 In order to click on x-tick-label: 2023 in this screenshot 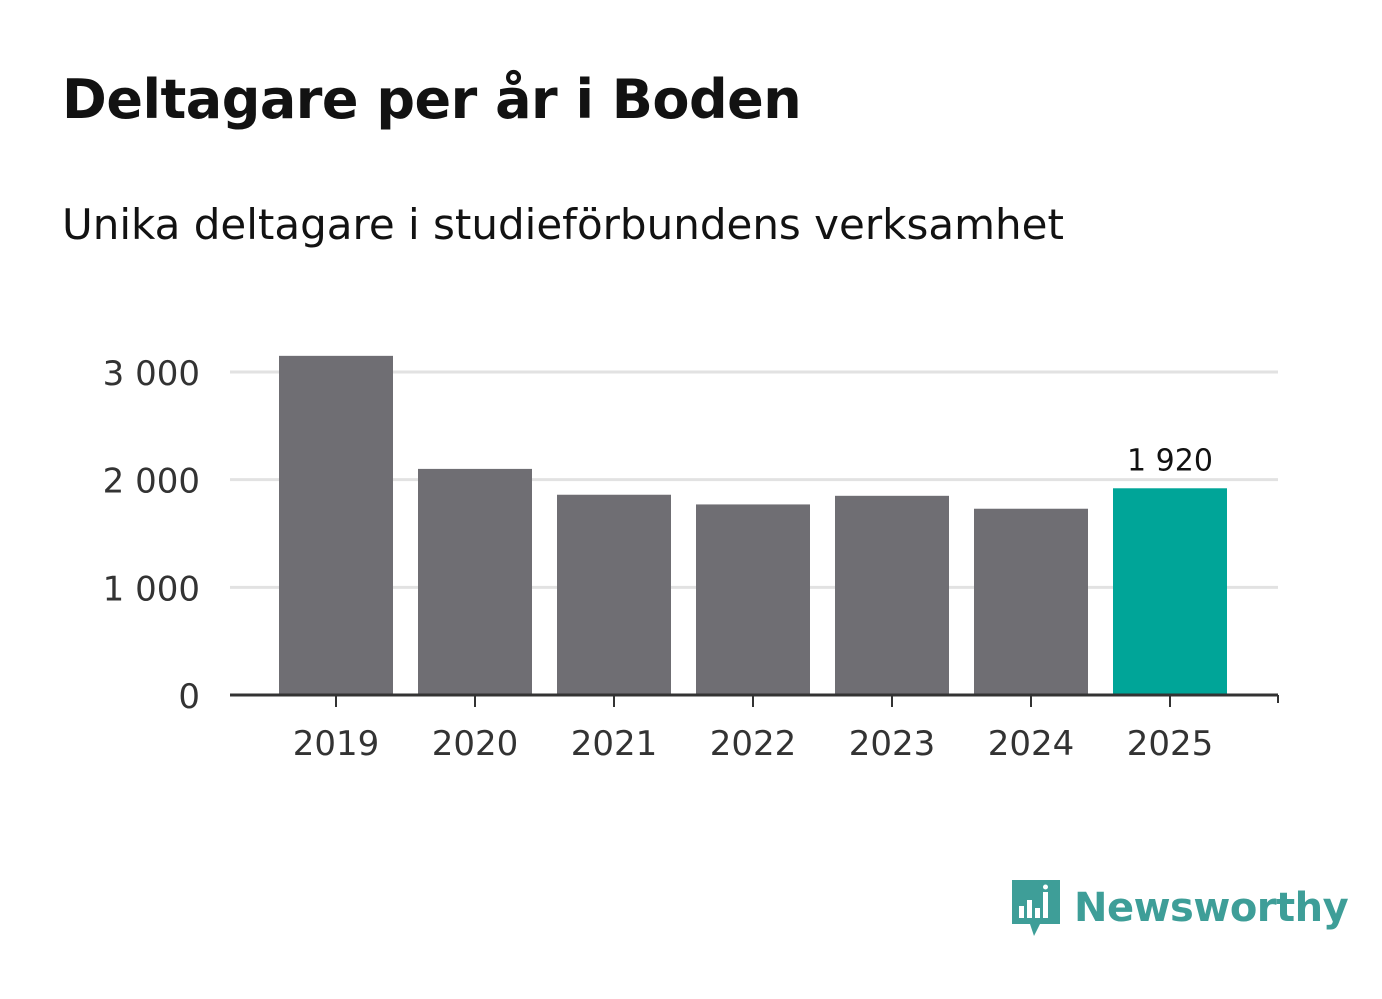, I will do `click(892, 744)`.